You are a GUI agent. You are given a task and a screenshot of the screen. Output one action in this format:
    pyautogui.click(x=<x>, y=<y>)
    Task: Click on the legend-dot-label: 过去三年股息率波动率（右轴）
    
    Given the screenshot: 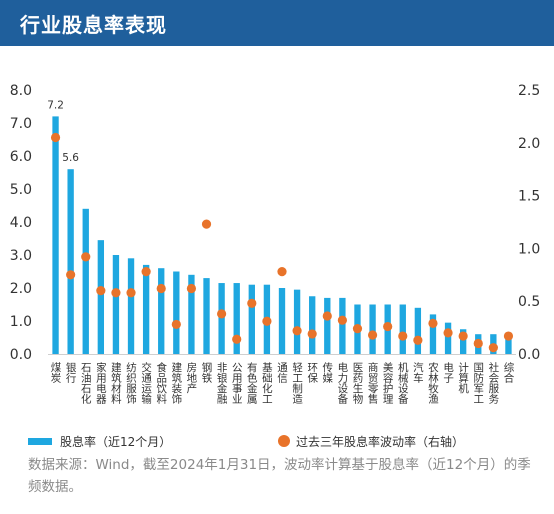 What is the action you would take?
    pyautogui.click(x=380, y=442)
    